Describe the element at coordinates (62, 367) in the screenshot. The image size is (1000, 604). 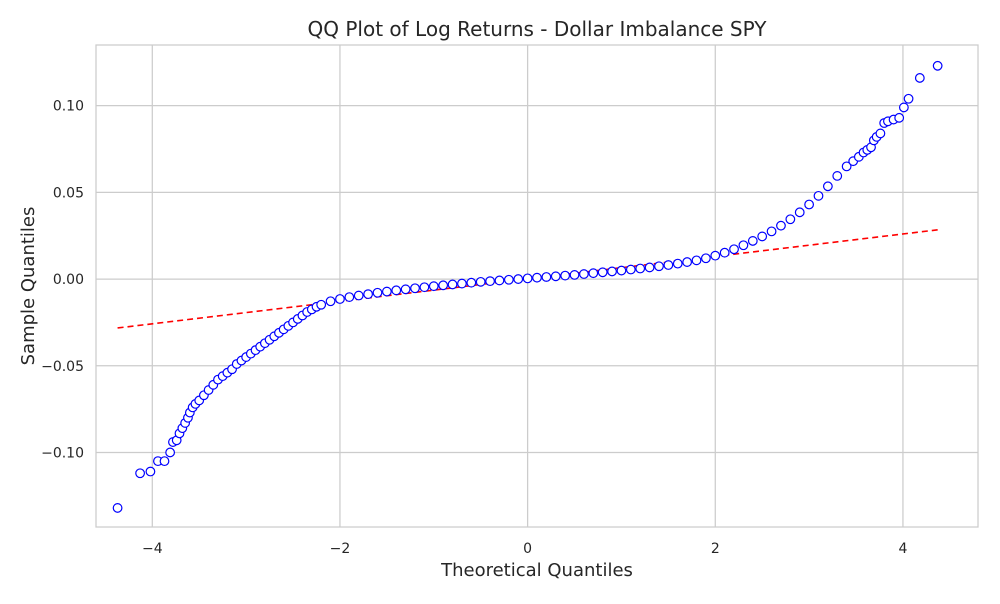
I see `y-tick-label: −0.05` at that location.